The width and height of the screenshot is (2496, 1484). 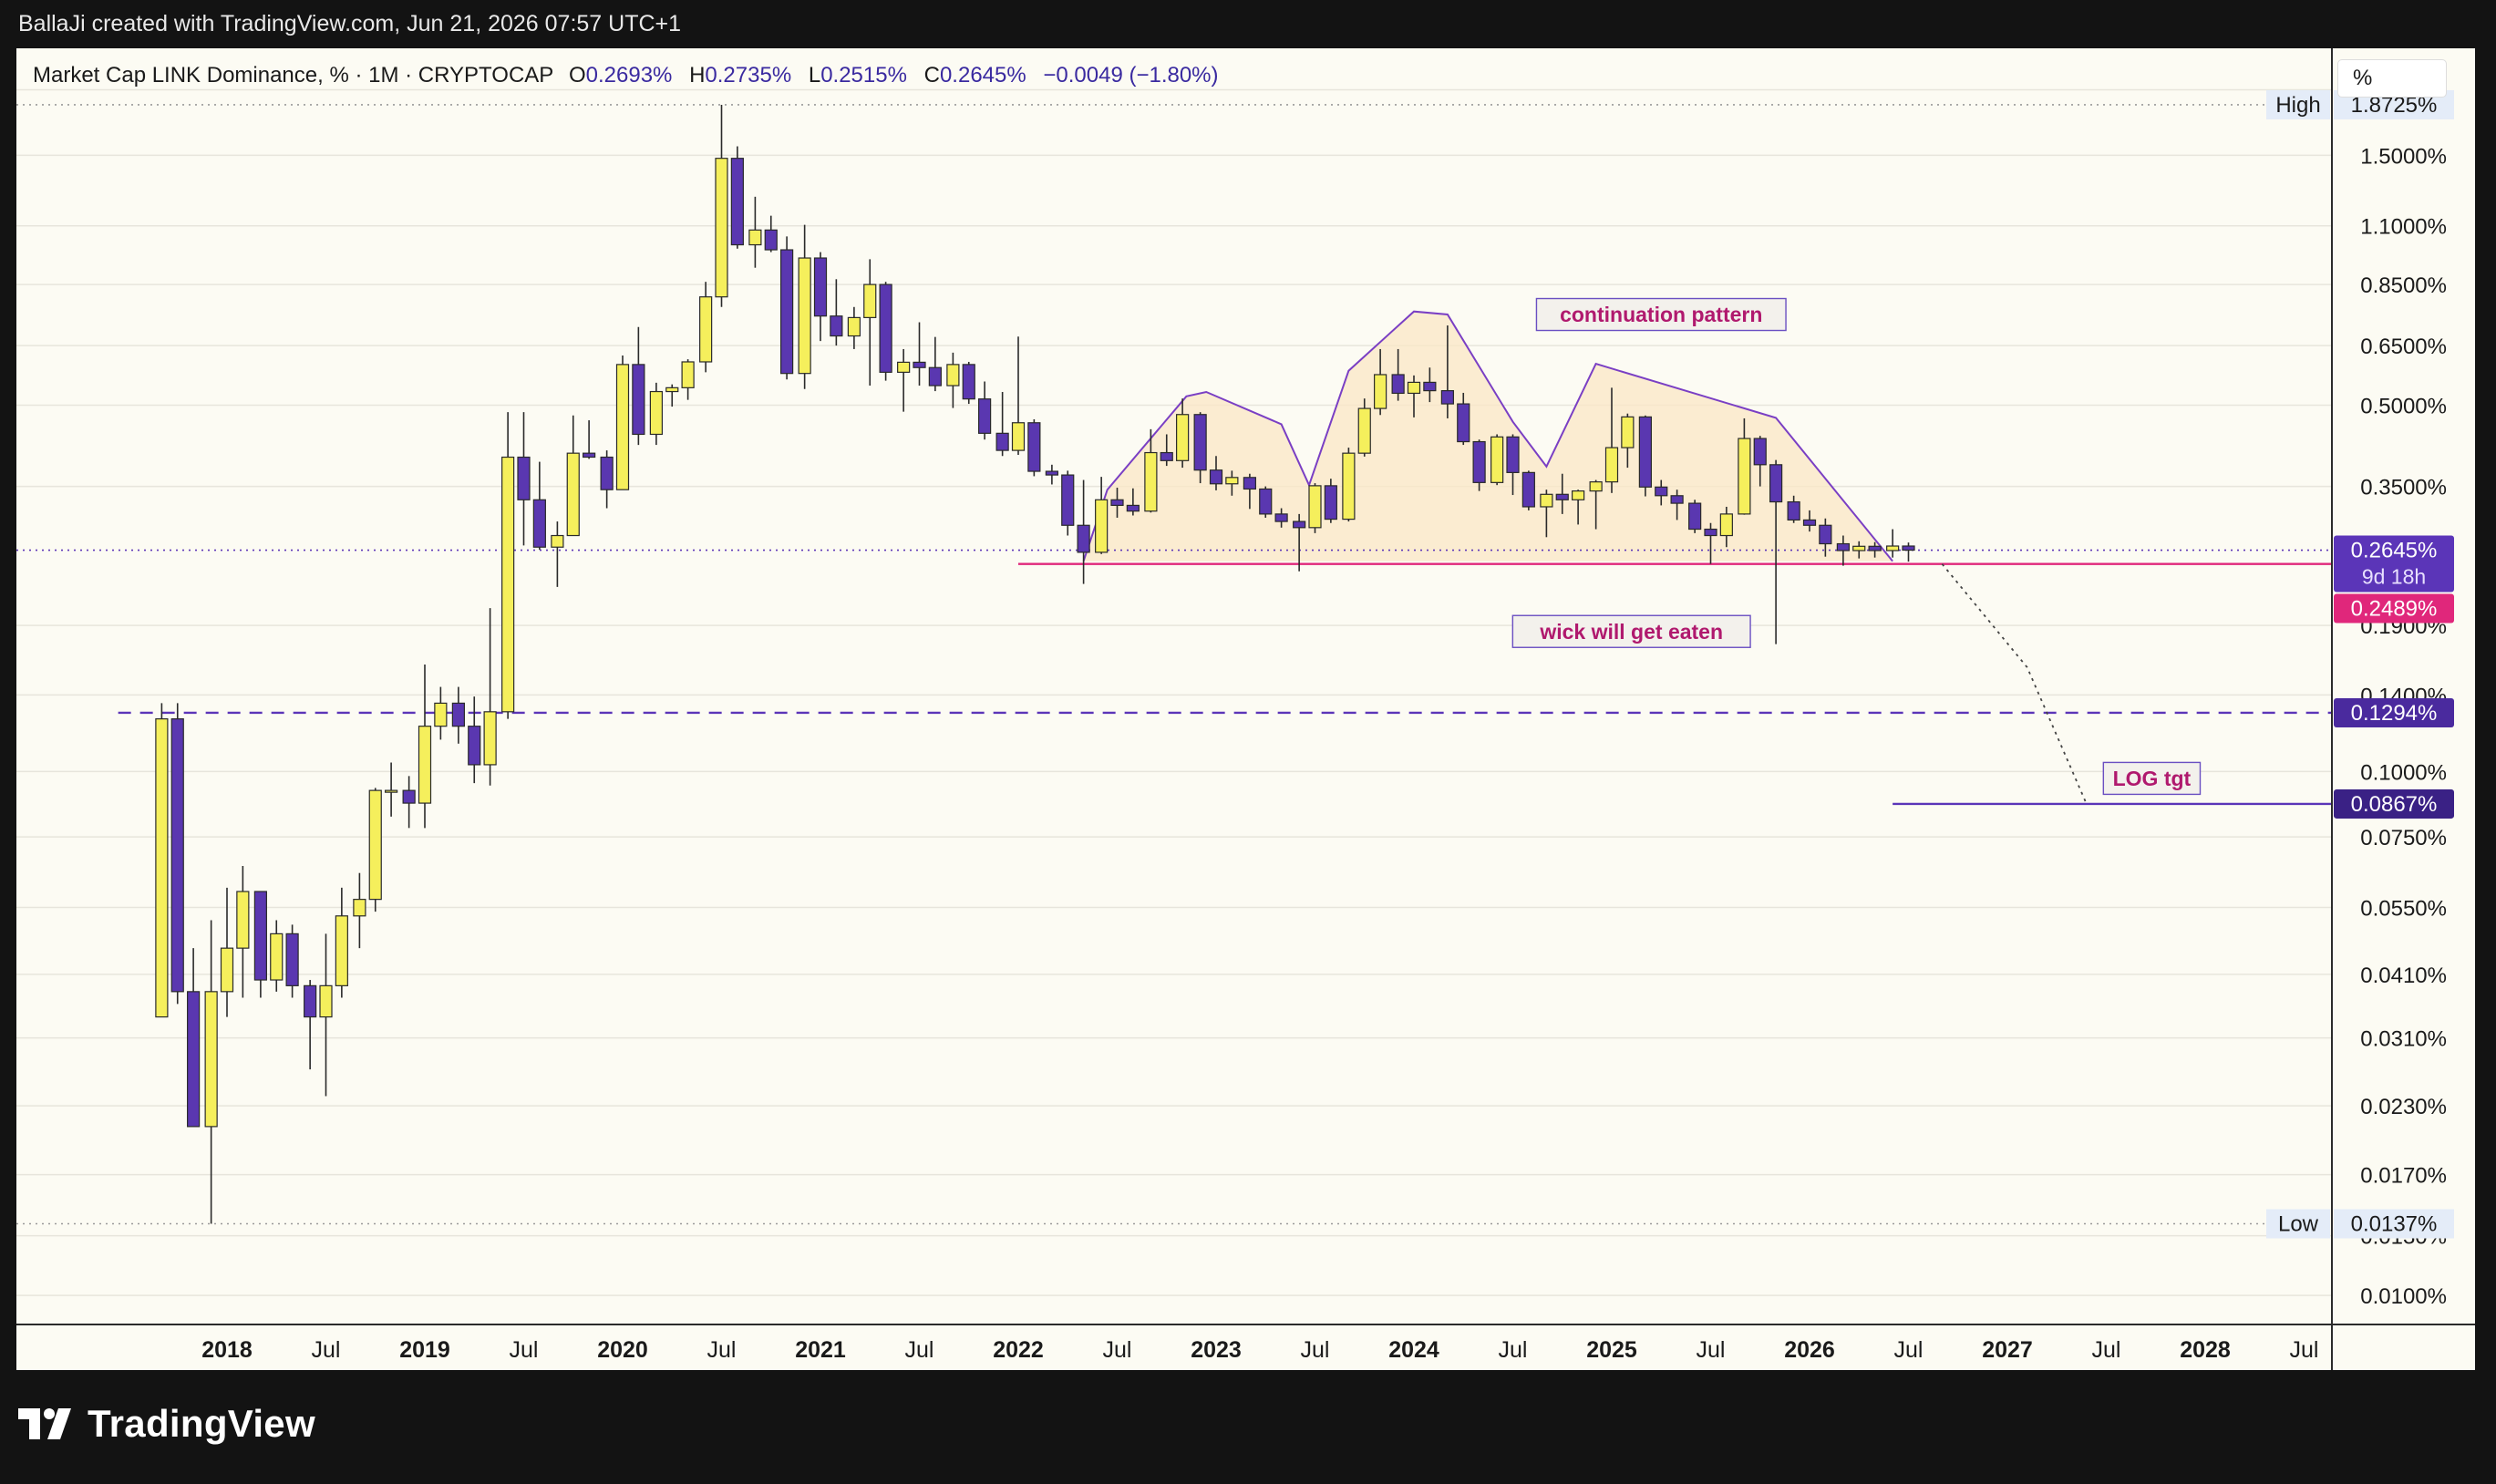 I want to click on prior-high-badge-bg, so click(x=2394, y=712).